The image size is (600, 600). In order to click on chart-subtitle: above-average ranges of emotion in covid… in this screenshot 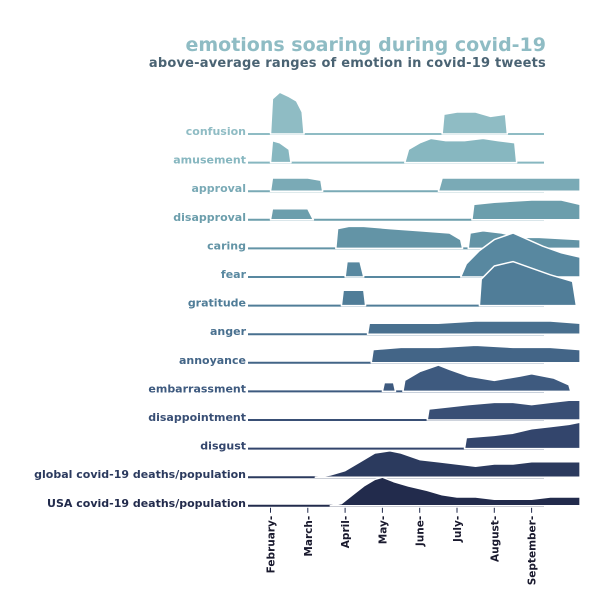, I will do `click(347, 63)`.